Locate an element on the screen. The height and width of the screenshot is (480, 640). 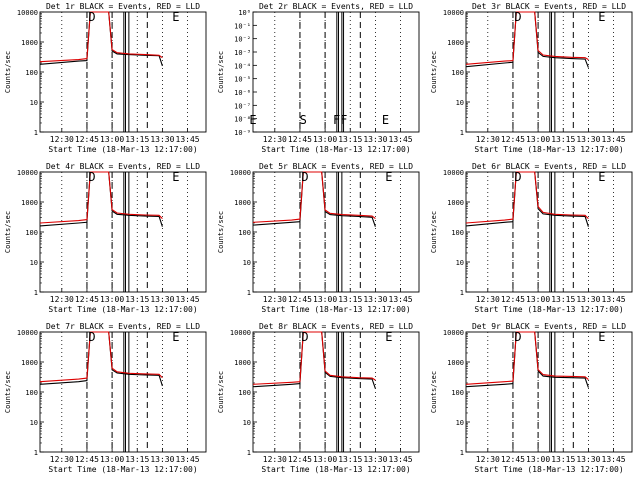
y-tick-label: 10⁻⁴ is located at coordinates (242, 66).